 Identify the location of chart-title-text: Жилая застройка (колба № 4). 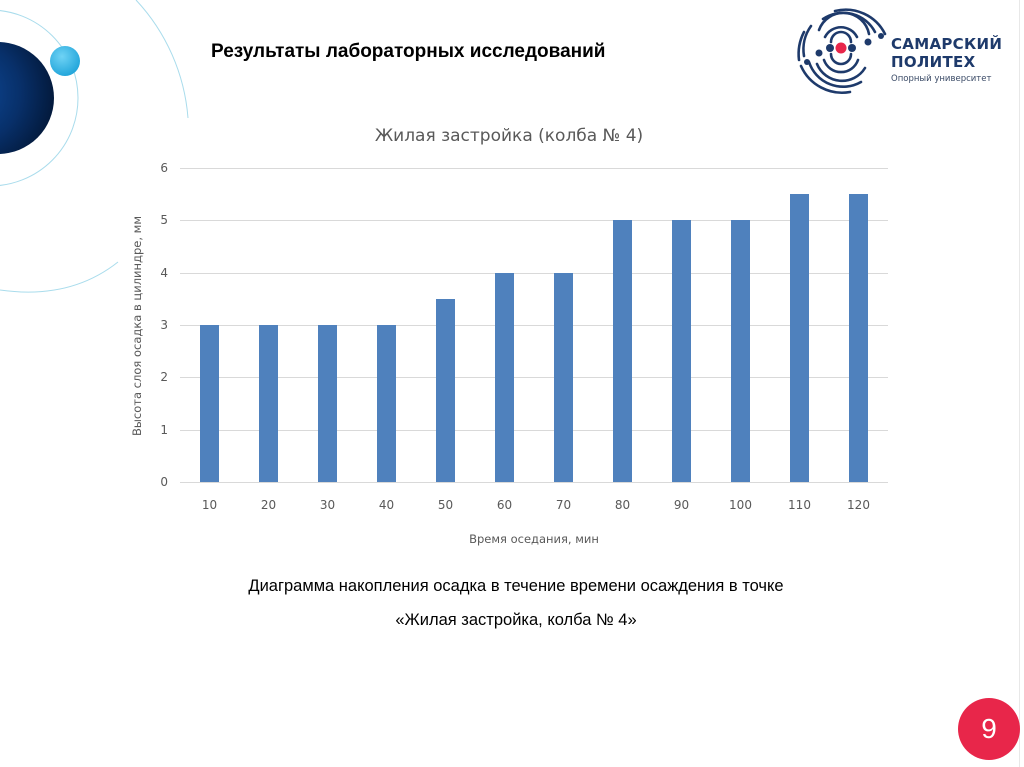
(509, 136).